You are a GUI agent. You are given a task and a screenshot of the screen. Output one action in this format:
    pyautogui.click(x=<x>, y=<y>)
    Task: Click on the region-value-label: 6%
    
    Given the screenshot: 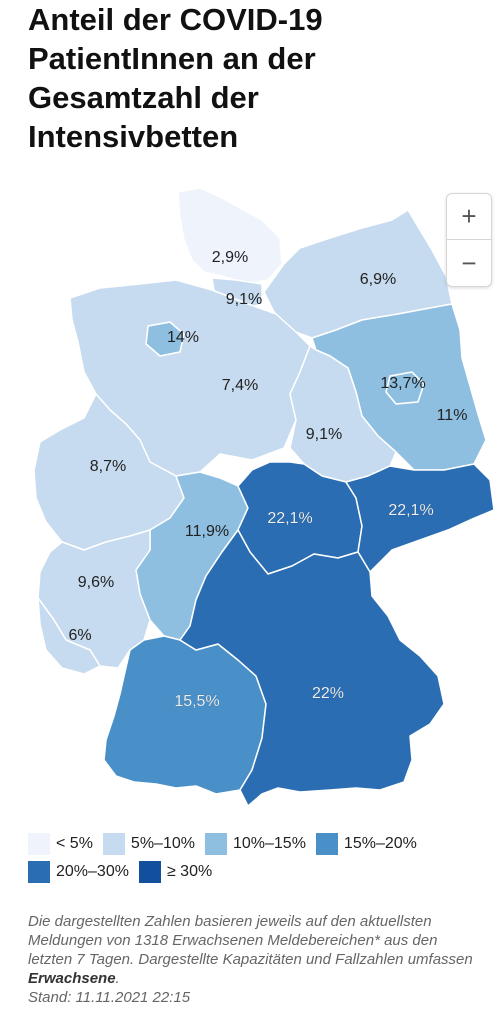 What is the action you would take?
    pyautogui.click(x=79, y=635)
    